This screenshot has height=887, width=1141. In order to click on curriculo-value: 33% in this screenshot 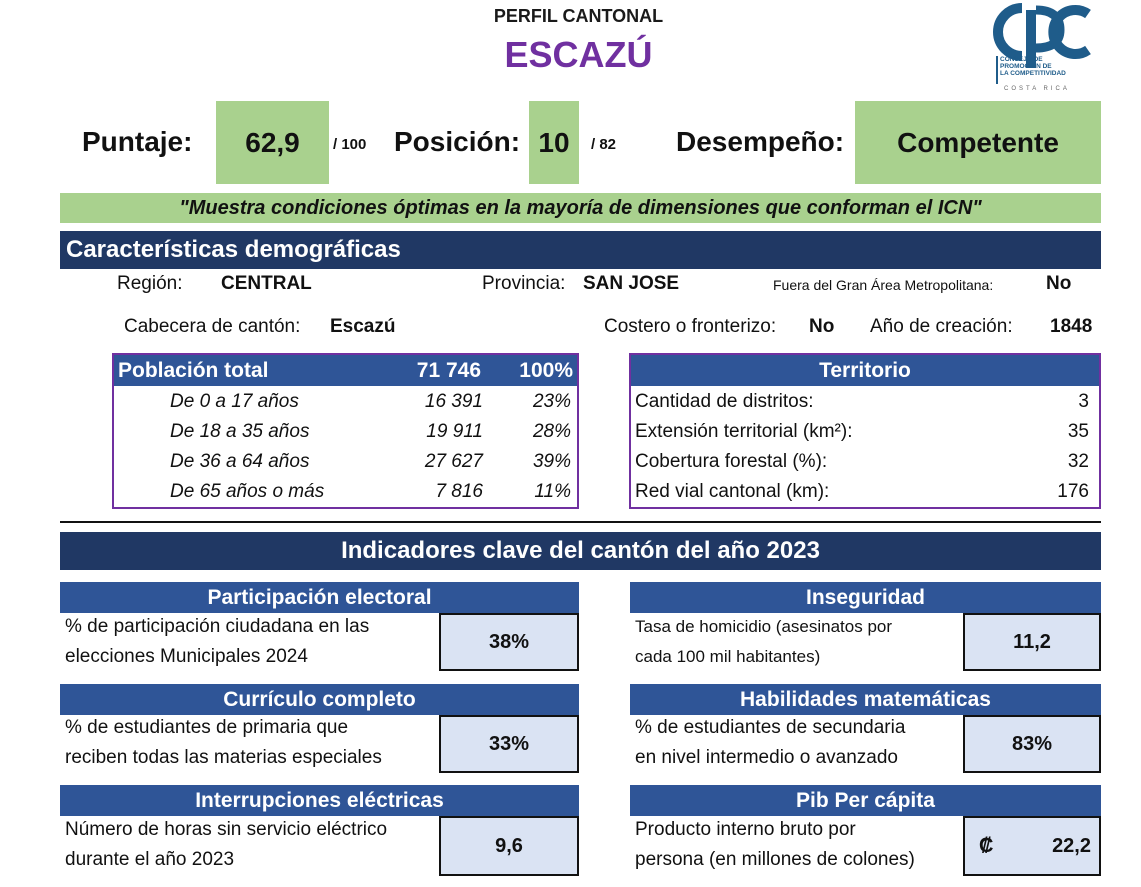, I will do `click(509, 744)`.